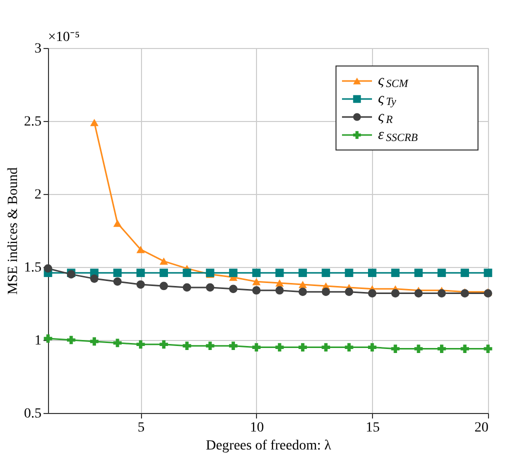  I want to click on x-tick-label: 20, so click(481, 428).